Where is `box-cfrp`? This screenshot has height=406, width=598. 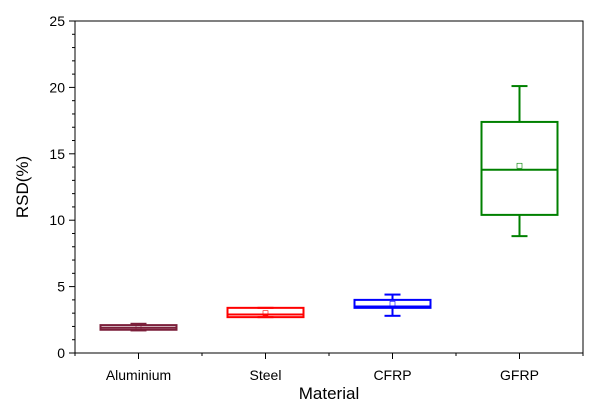
box-cfrp is located at coordinates (392, 305).